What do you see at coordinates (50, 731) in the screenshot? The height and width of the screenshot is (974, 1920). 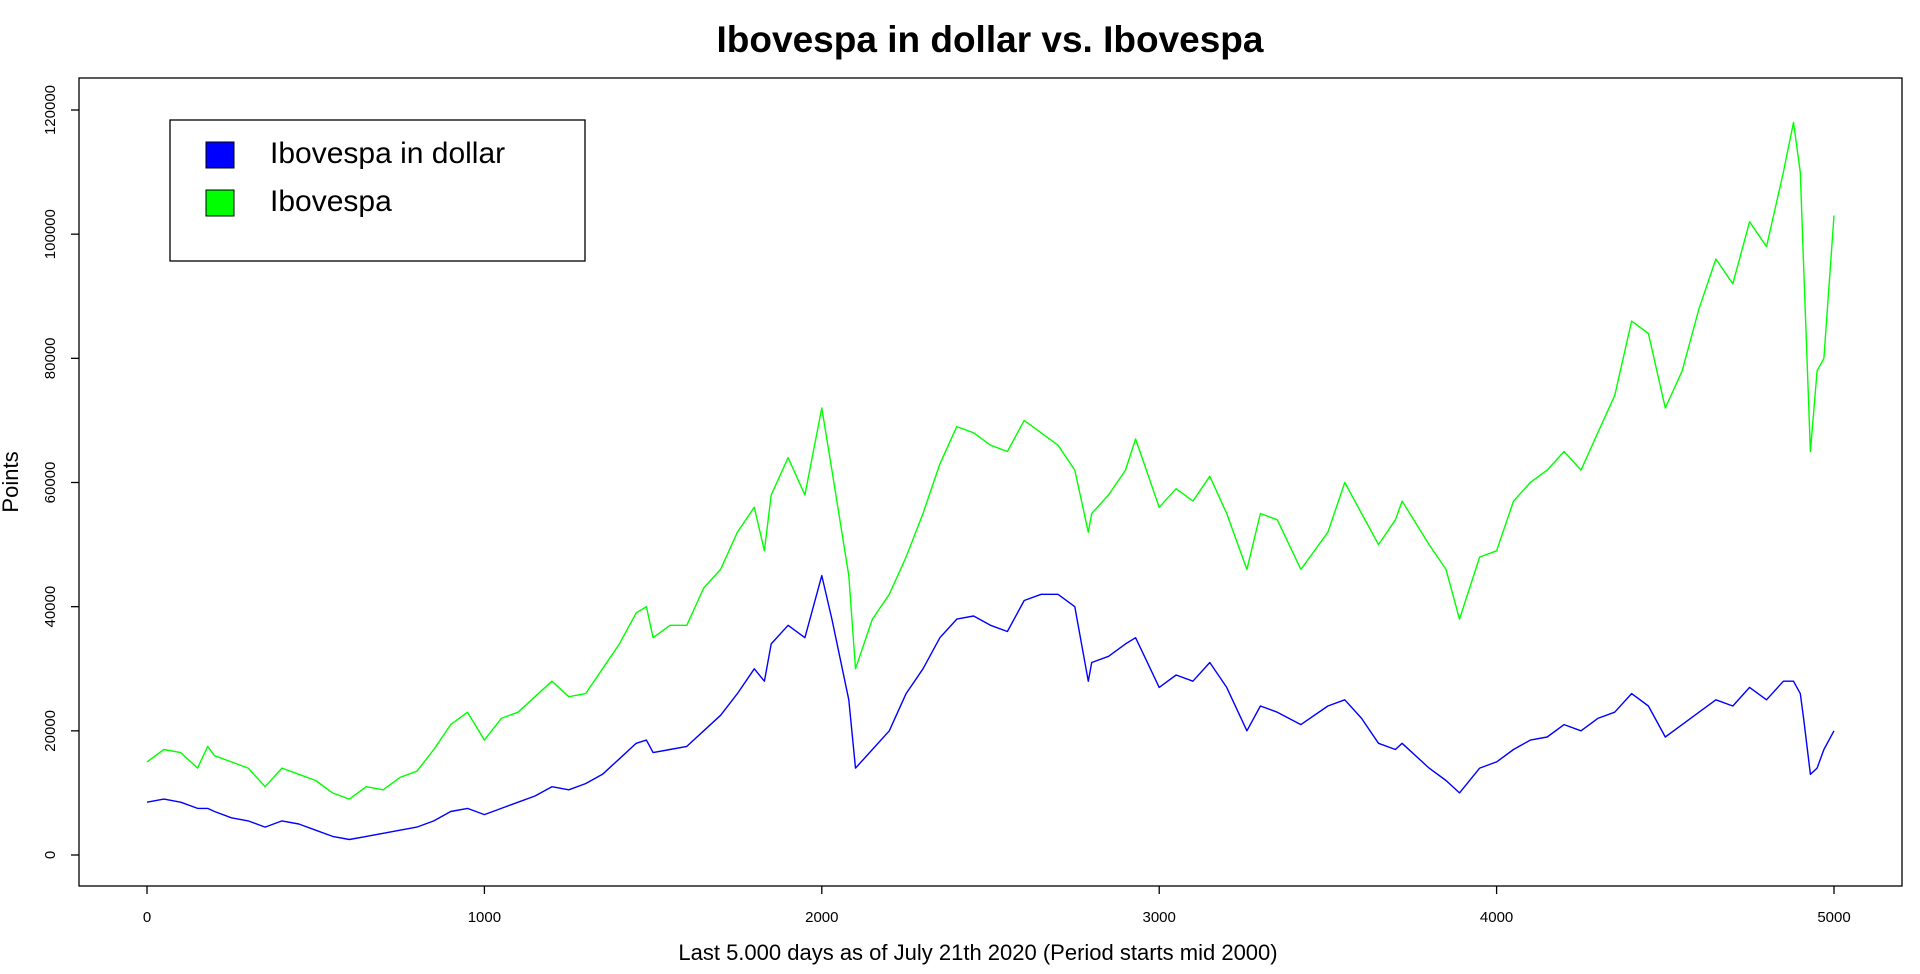 I see `y-tick-label: 20000` at bounding box center [50, 731].